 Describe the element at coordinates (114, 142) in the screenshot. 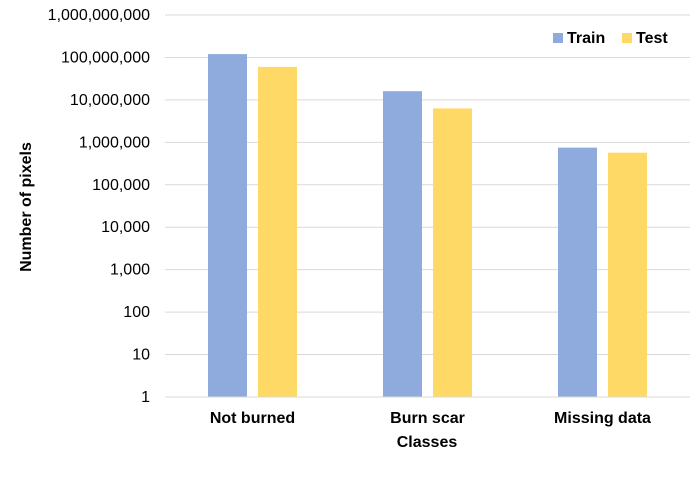

I see `y-tick-label: 1,000,000` at that location.